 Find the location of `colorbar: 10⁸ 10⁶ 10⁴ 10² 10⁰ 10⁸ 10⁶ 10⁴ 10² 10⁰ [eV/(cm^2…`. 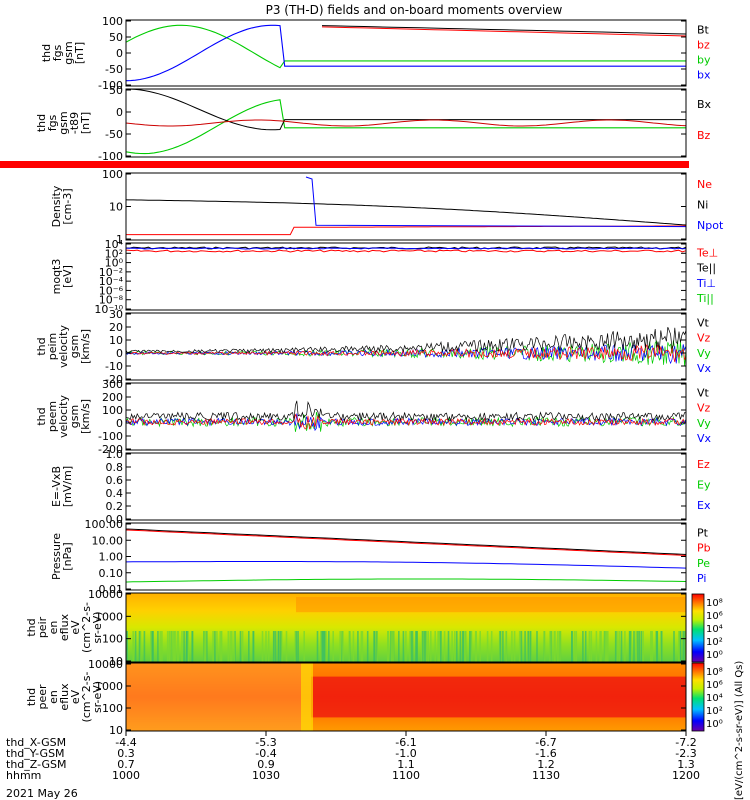

colorbar: 10⁸ 10⁶ 10⁴ 10² 10⁰ 10⁸ 10⁶ 10⁴ 10² 10⁰ [eV/(cm^2… is located at coordinates (718, 696).